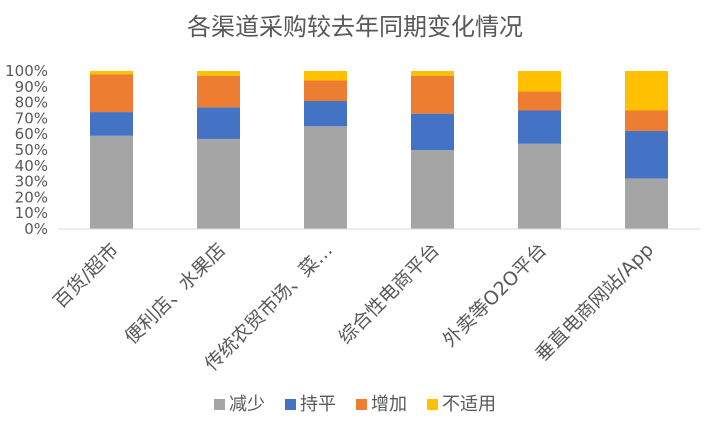  I want to click on category-label: 综合性电商平台, so click(389, 294).